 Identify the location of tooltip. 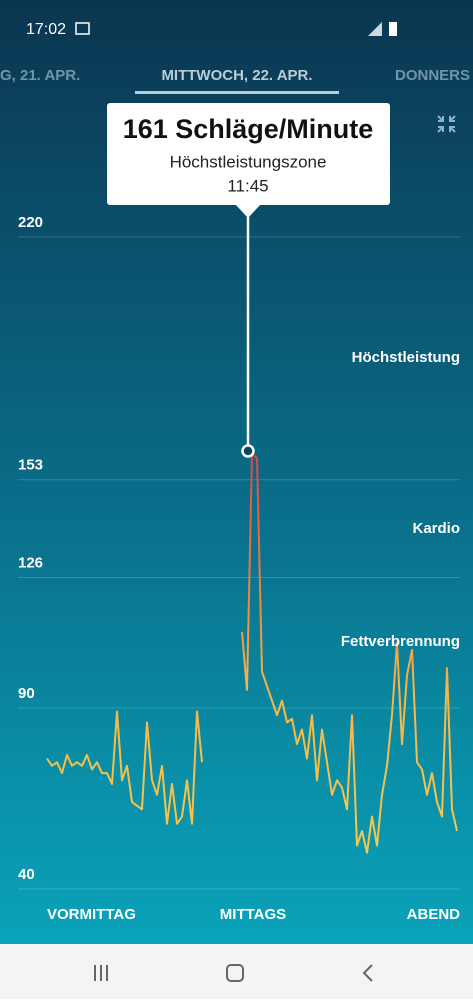
(248, 154).